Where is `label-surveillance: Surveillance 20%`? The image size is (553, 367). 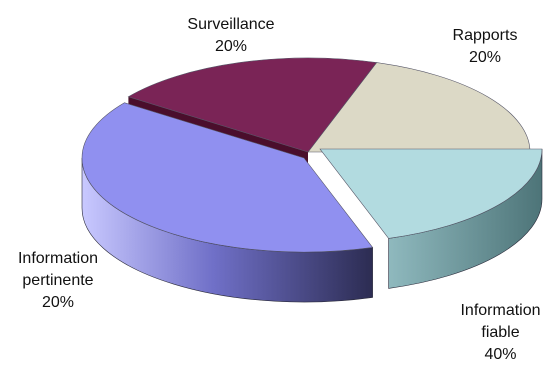
label-surveillance: Surveillance 20% is located at coordinates (231, 36).